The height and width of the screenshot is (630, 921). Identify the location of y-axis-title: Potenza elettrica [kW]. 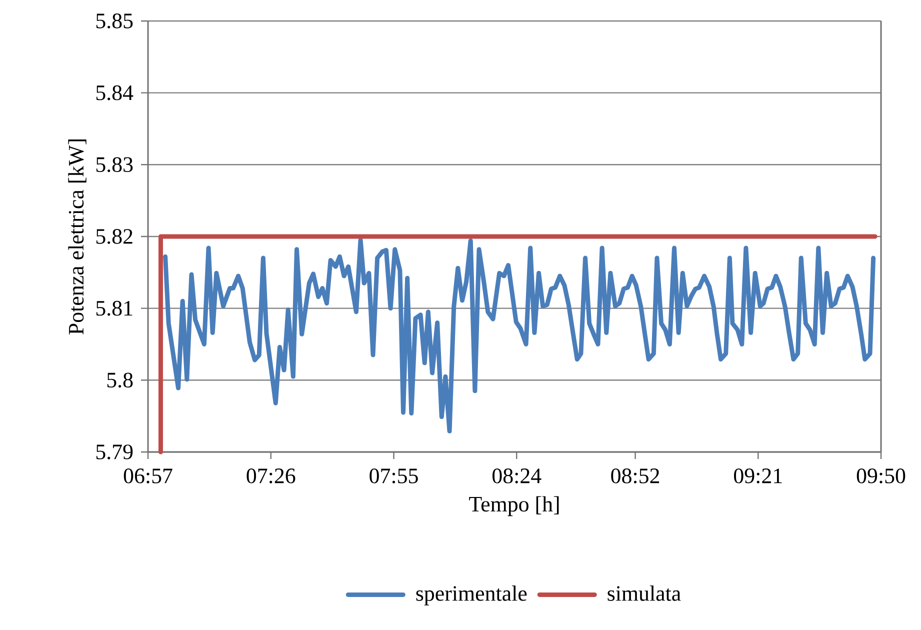
(77, 236).